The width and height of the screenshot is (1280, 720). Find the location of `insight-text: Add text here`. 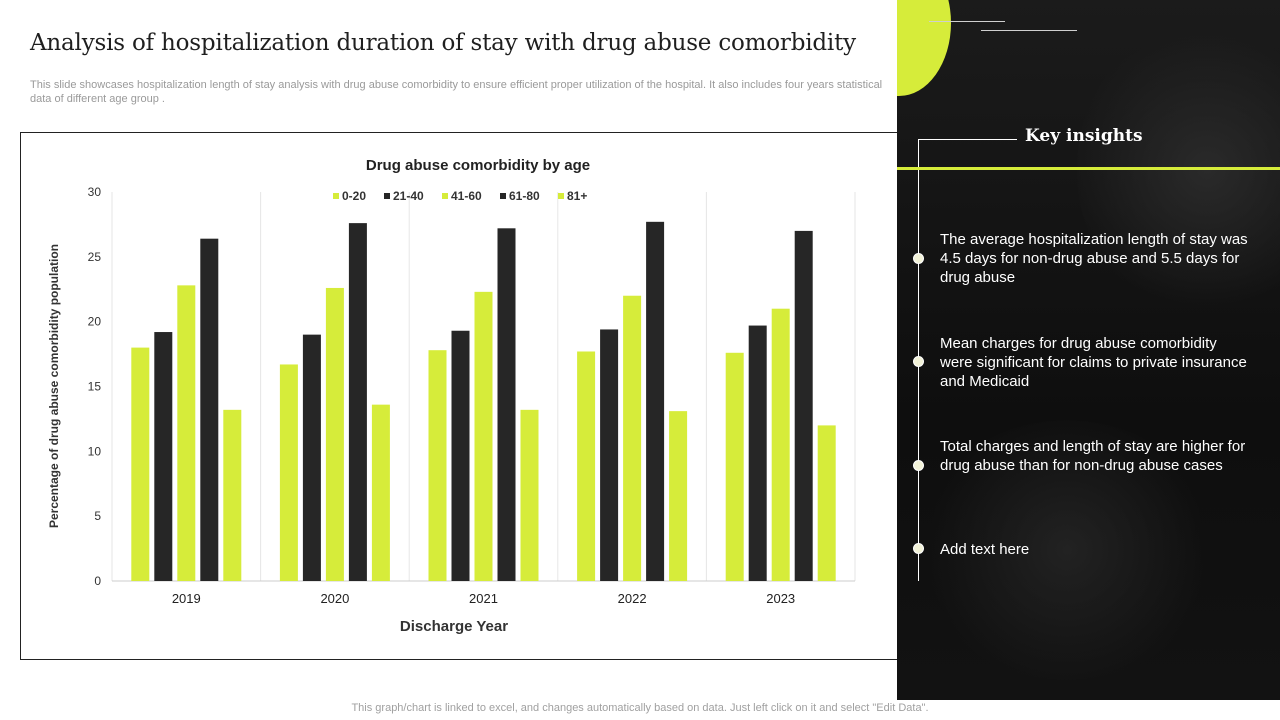

insight-text: Add text here is located at coordinates (985, 549).